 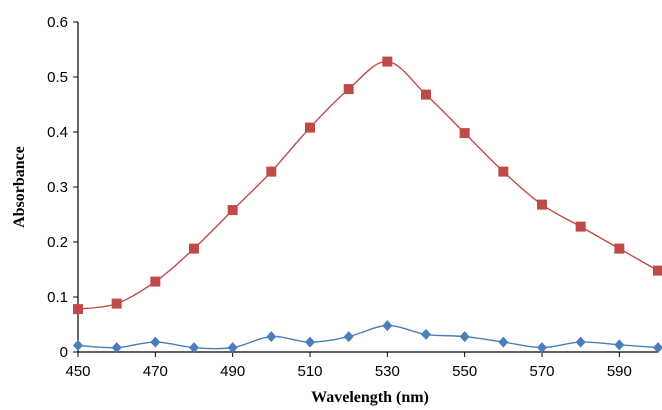 I want to click on y-ticks: 0 0.1 0.2 0.3 0.4 0.5 0.6, so click(x=62, y=187).